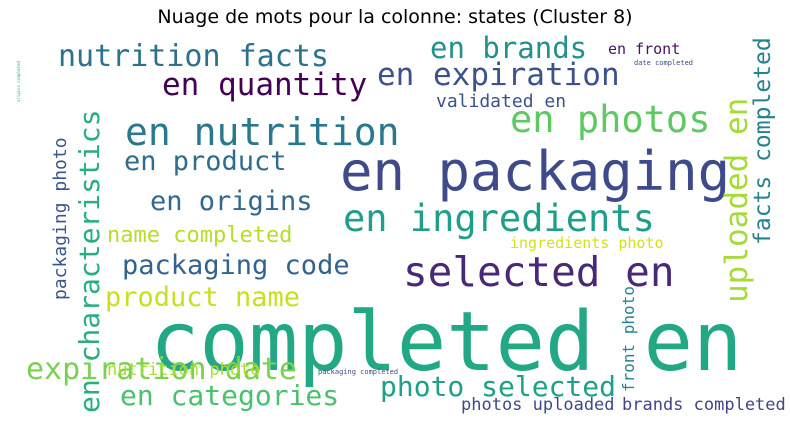  What do you see at coordinates (499, 218) in the screenshot?
I see `word-en-ingredients: en ingredients` at bounding box center [499, 218].